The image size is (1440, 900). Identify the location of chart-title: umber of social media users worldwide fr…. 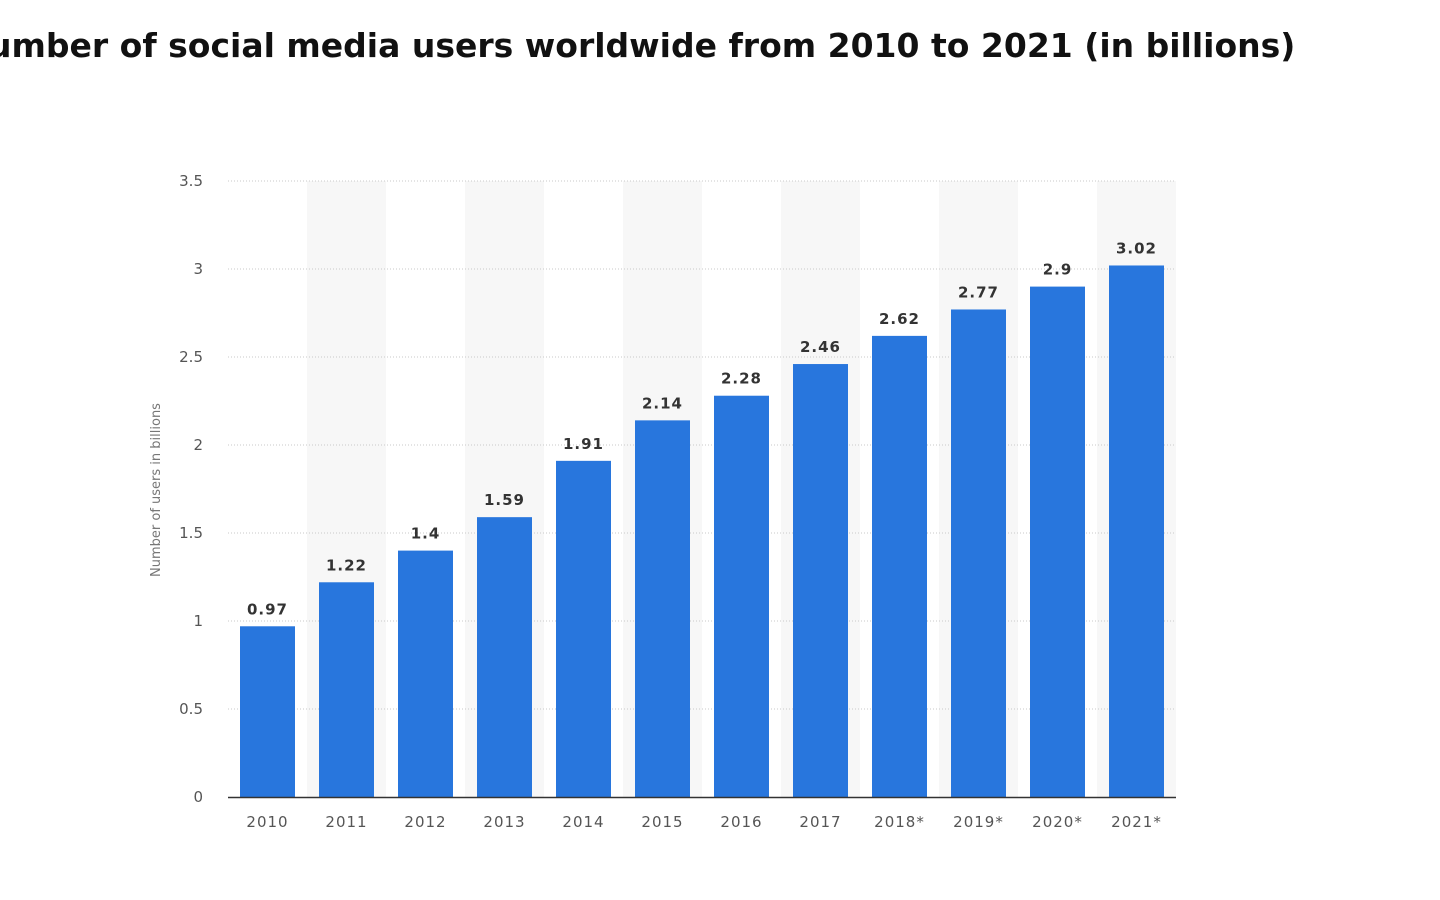
(648, 45).